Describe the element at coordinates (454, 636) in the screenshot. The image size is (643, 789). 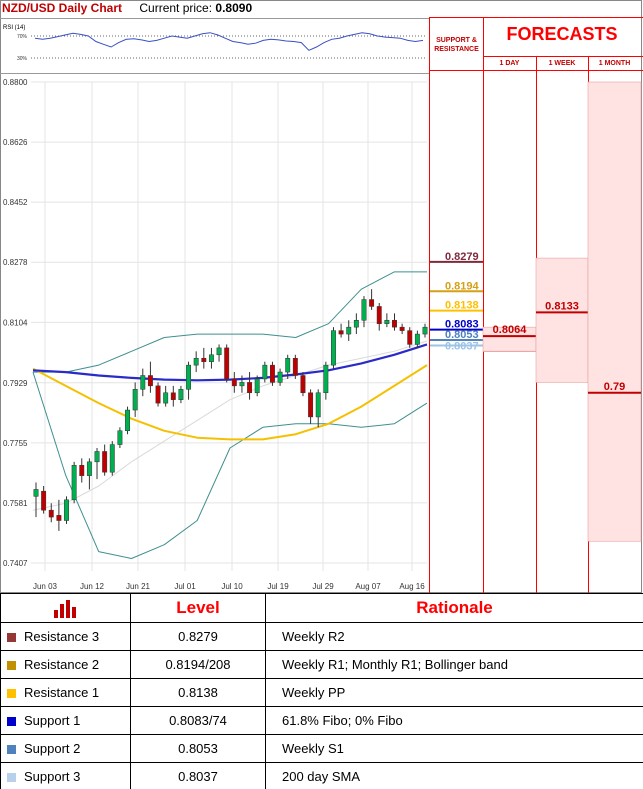
I see `row-rationale: Weekly R2` at that location.